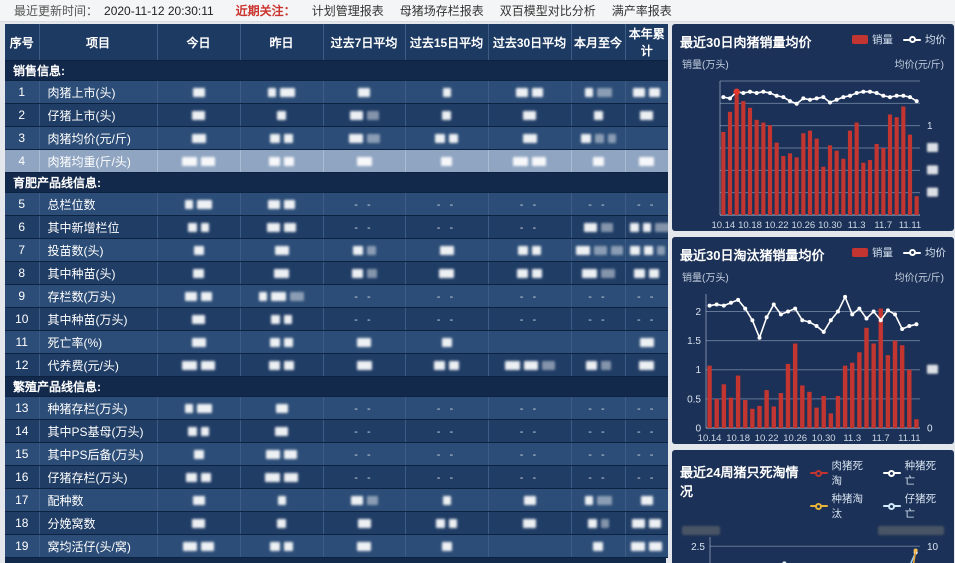 This screenshot has width=955, height=563. I want to click on table-row: 17 配种数, so click(336, 500).